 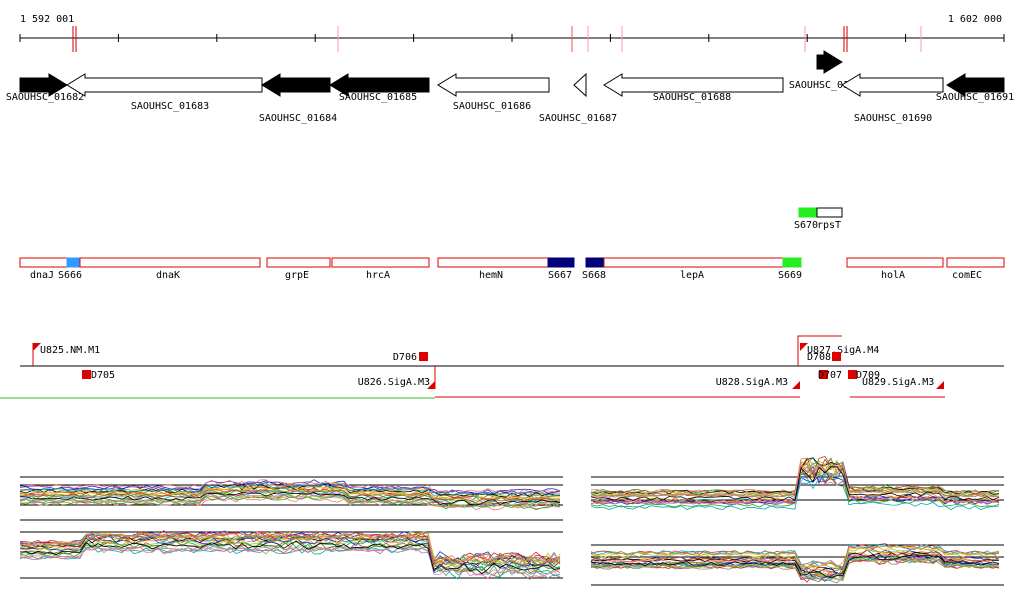 What do you see at coordinates (297, 275) in the screenshot?
I see `annotation-label: grpE` at bounding box center [297, 275].